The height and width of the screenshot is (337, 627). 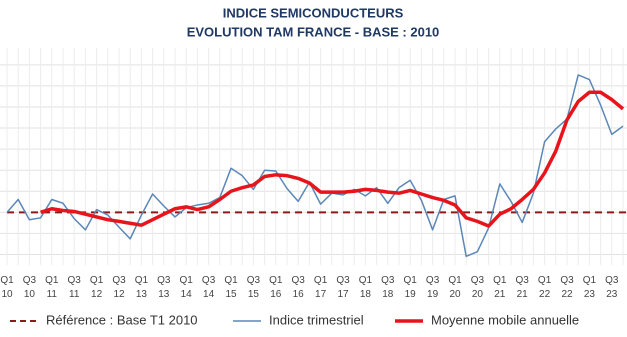 I want to click on x-tick-label: Q1 15, so click(x=231, y=287).